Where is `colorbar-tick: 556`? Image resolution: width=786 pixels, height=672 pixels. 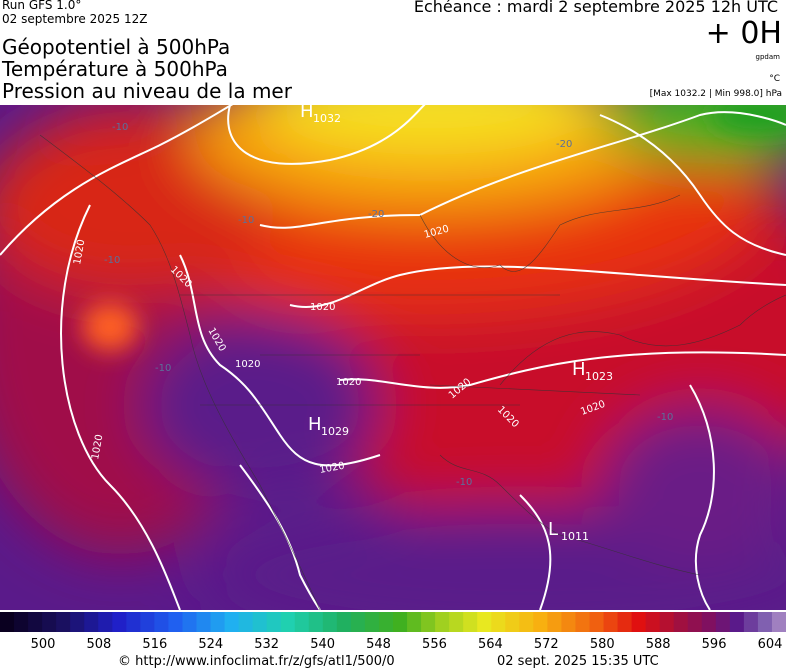 colorbar-tick: 556 is located at coordinates (434, 643).